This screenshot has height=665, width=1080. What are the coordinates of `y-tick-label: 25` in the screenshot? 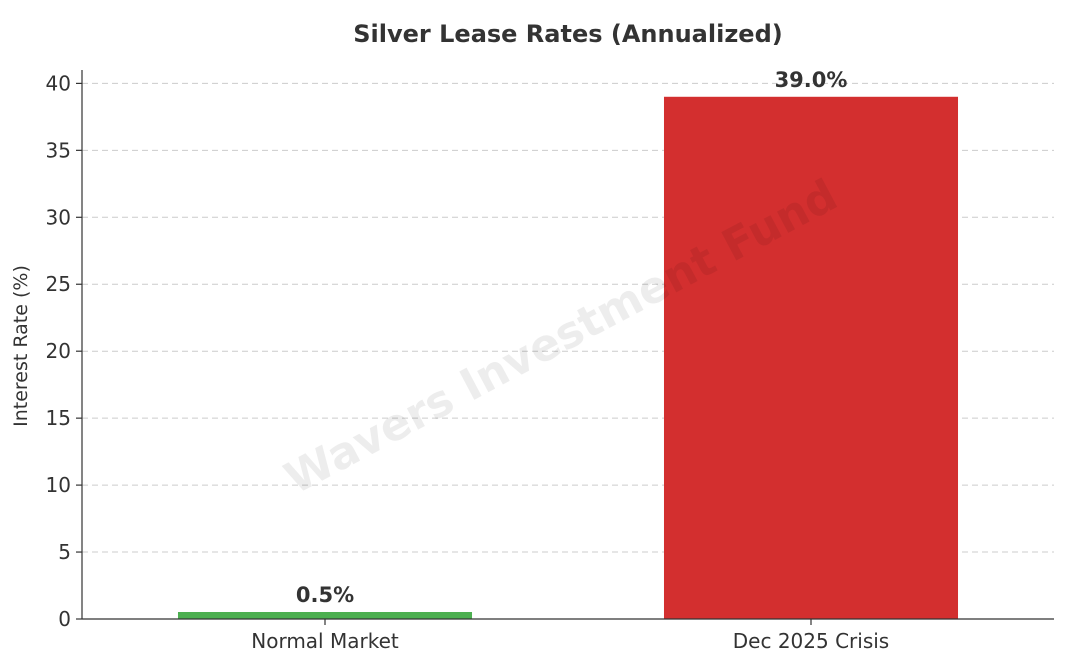 It's located at (58, 284).